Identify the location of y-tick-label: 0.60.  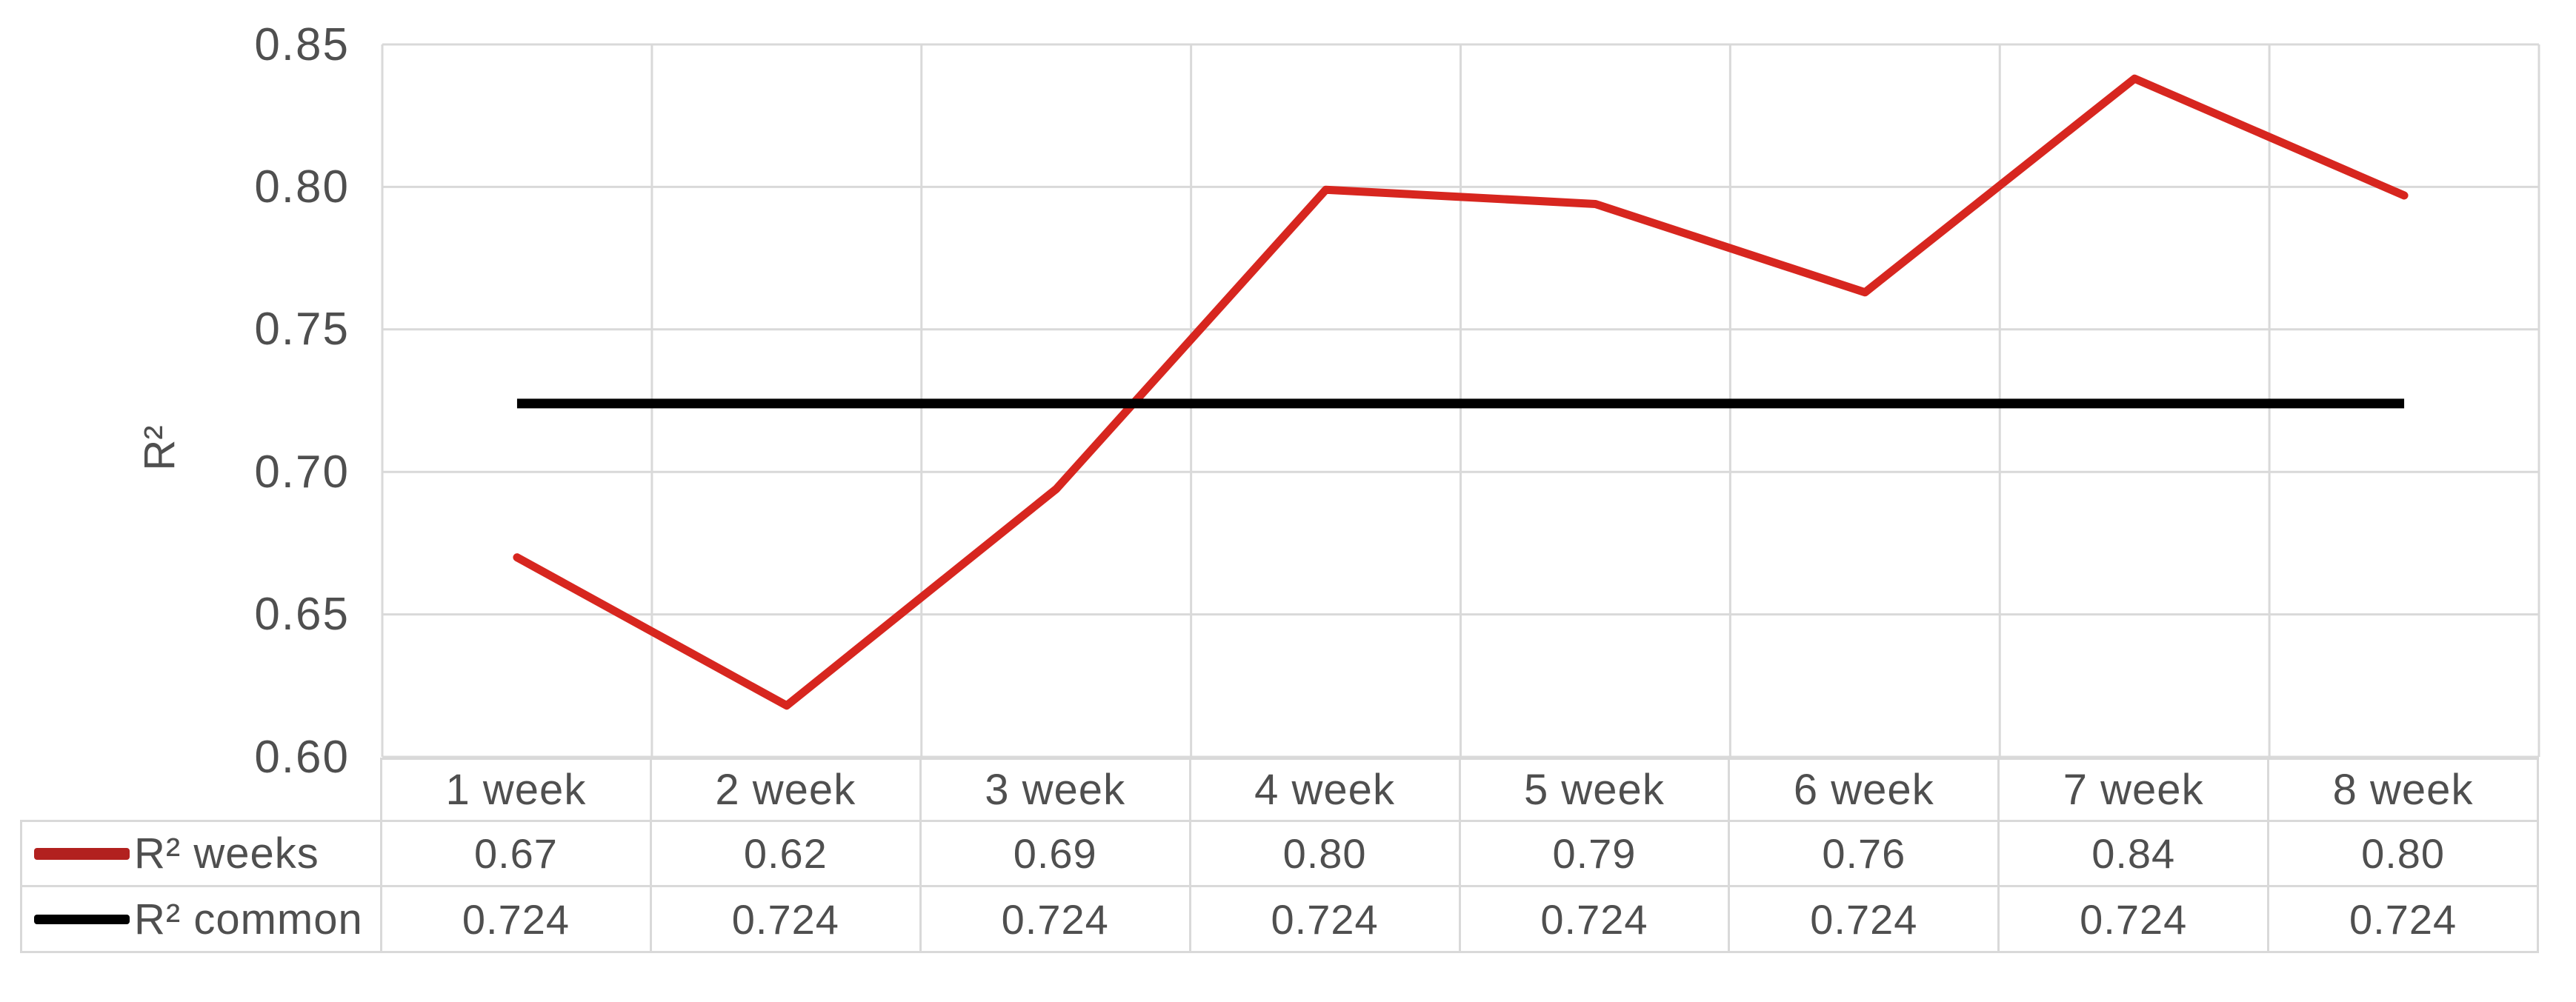
(302, 757).